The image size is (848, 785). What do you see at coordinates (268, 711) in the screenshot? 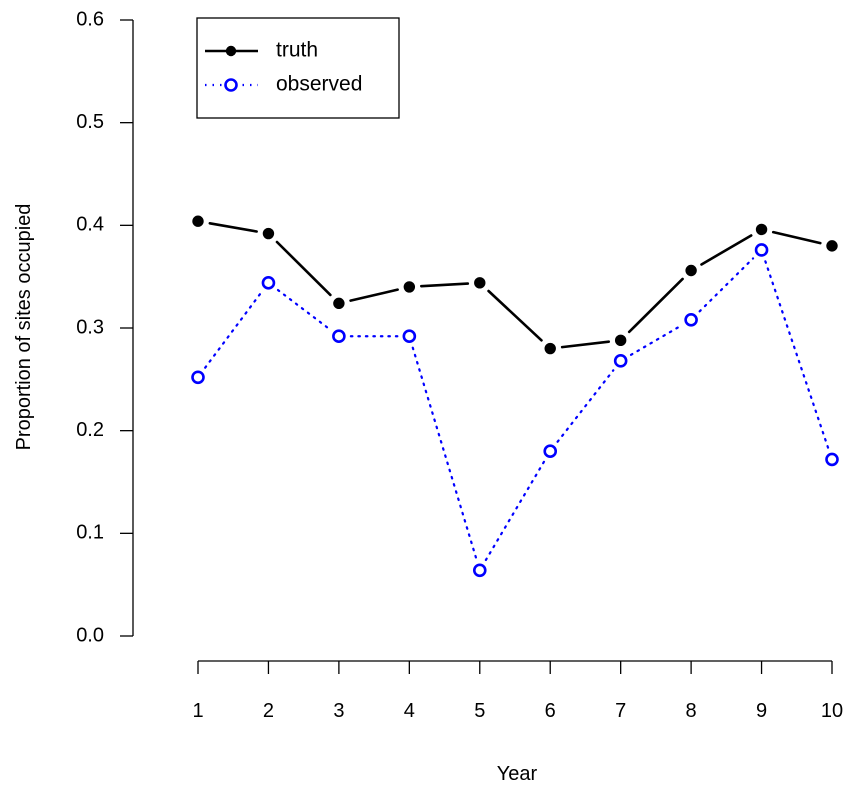
I see `x-tick-label: 2` at bounding box center [268, 711].